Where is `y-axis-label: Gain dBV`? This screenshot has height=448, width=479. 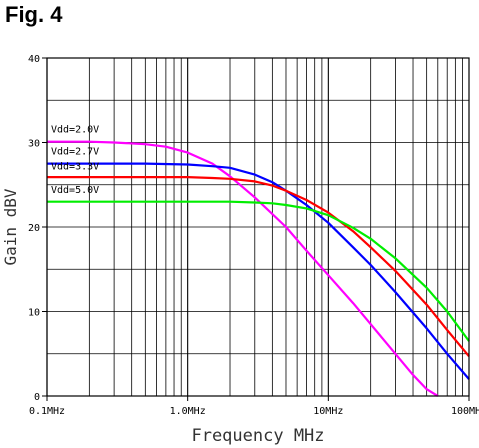 y-axis-label: Gain dBV is located at coordinates (10, 226).